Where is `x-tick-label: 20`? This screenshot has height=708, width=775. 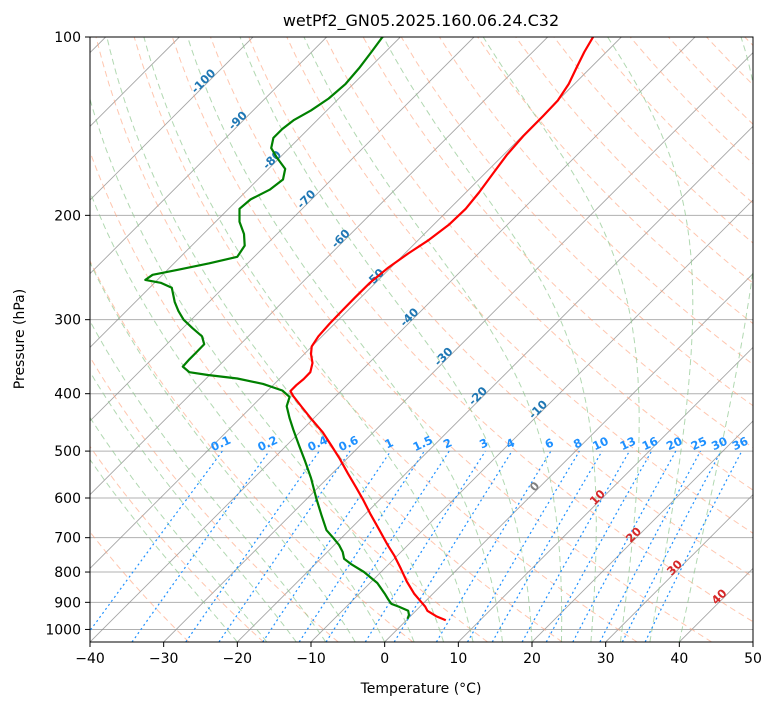 x-tick-label: 20 is located at coordinates (532, 659).